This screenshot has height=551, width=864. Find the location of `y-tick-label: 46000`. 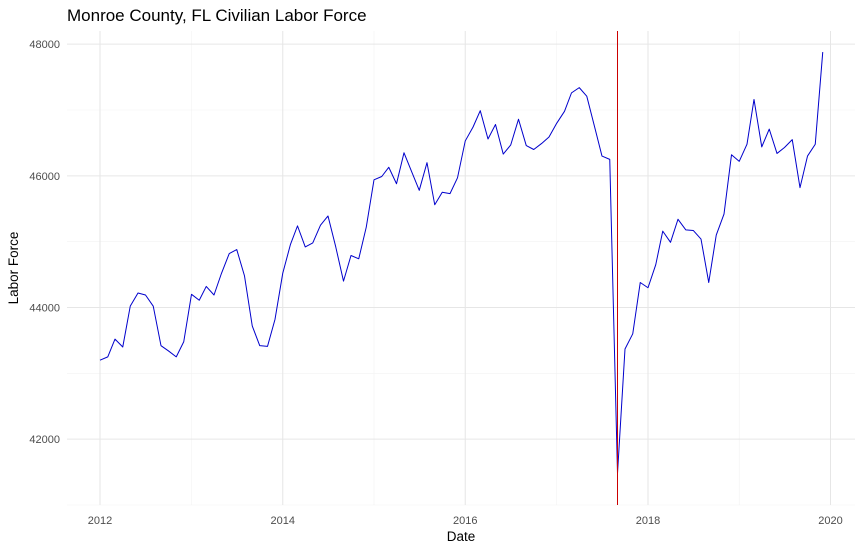

y-tick-label: 46000 is located at coordinates (44, 177).